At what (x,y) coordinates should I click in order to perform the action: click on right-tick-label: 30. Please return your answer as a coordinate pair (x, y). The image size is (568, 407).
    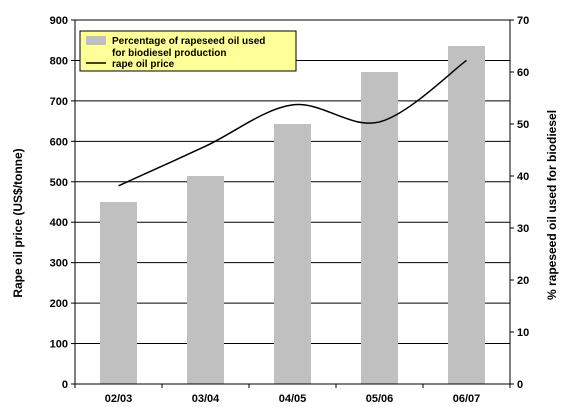
    Looking at the image, I should click on (523, 229).